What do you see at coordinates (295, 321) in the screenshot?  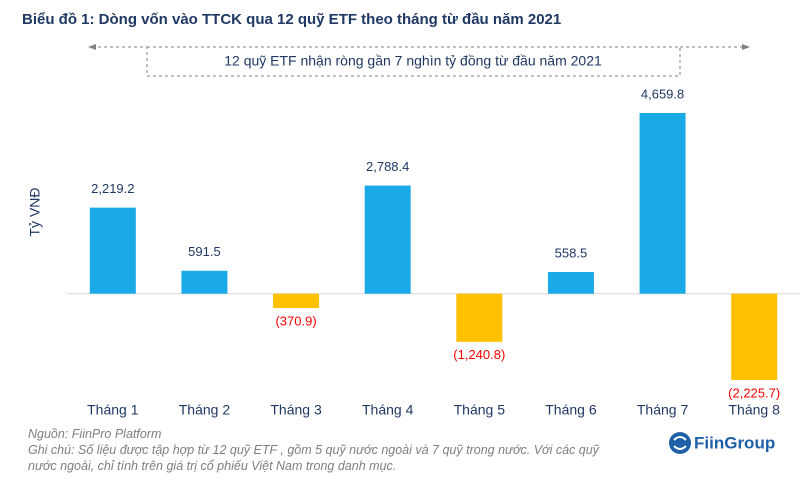 I see `value-label: (370.9)` at bounding box center [295, 321].